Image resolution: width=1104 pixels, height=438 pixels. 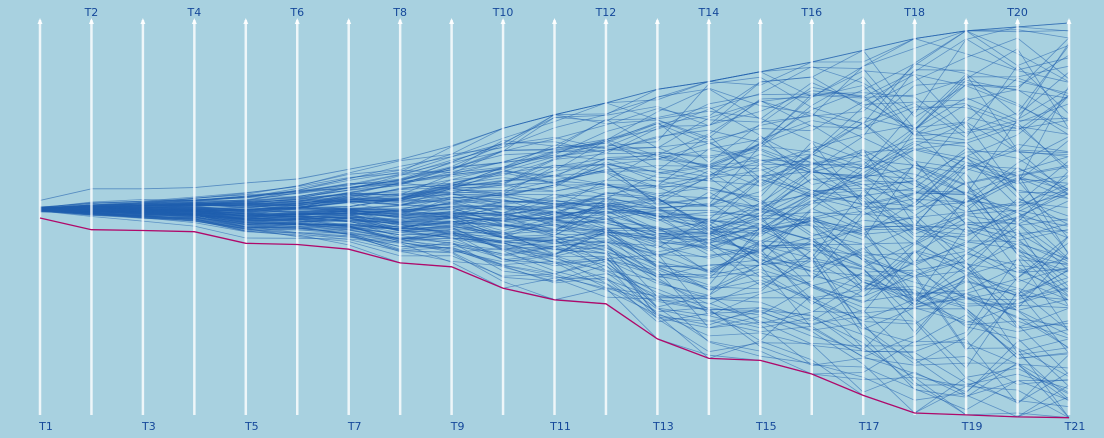 I want to click on axis-label-t7: T7, so click(x=354, y=426).